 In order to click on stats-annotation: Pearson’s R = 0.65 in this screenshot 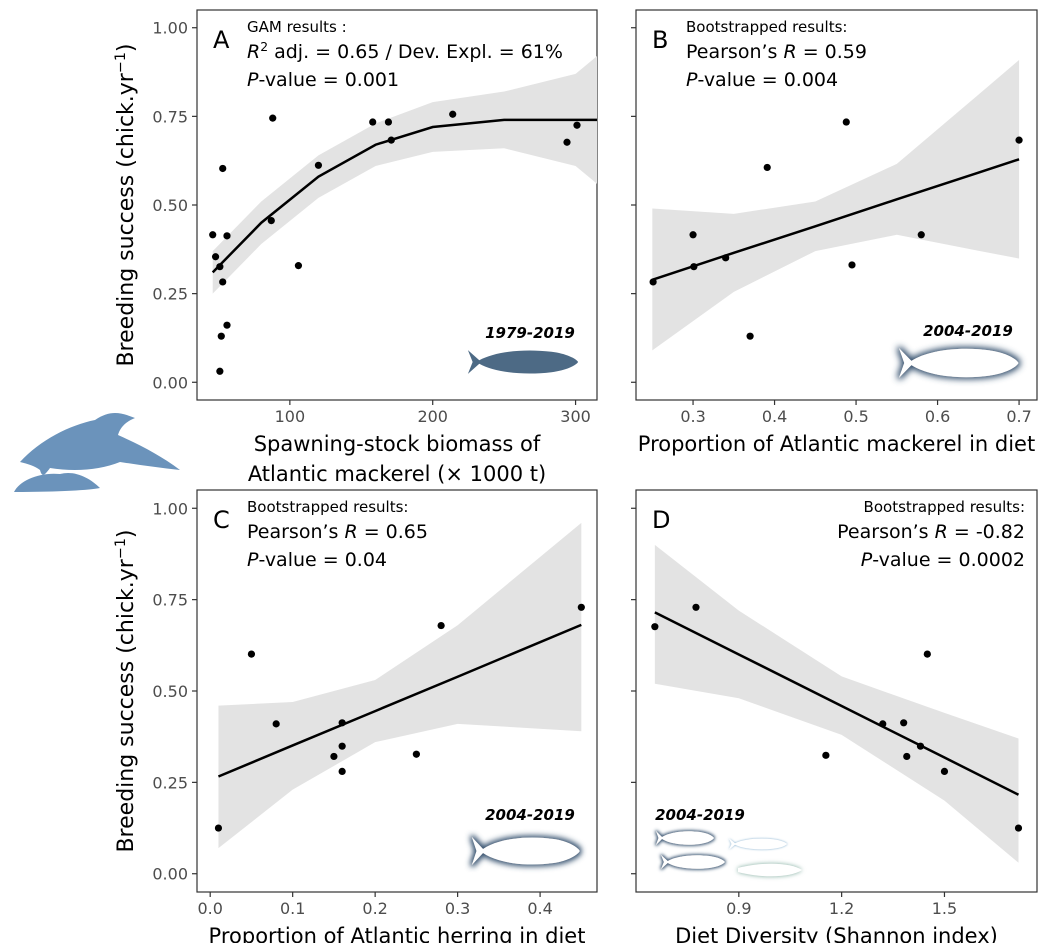, I will do `click(337, 532)`.